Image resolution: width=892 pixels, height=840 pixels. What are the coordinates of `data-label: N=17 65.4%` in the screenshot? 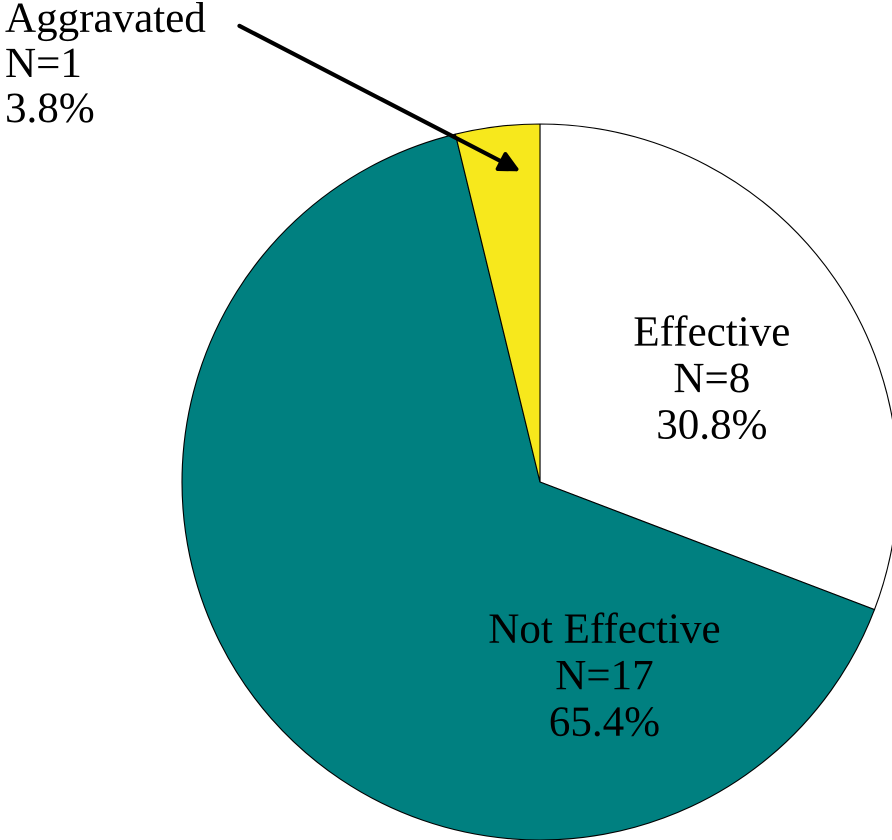 It's located at (604, 698).